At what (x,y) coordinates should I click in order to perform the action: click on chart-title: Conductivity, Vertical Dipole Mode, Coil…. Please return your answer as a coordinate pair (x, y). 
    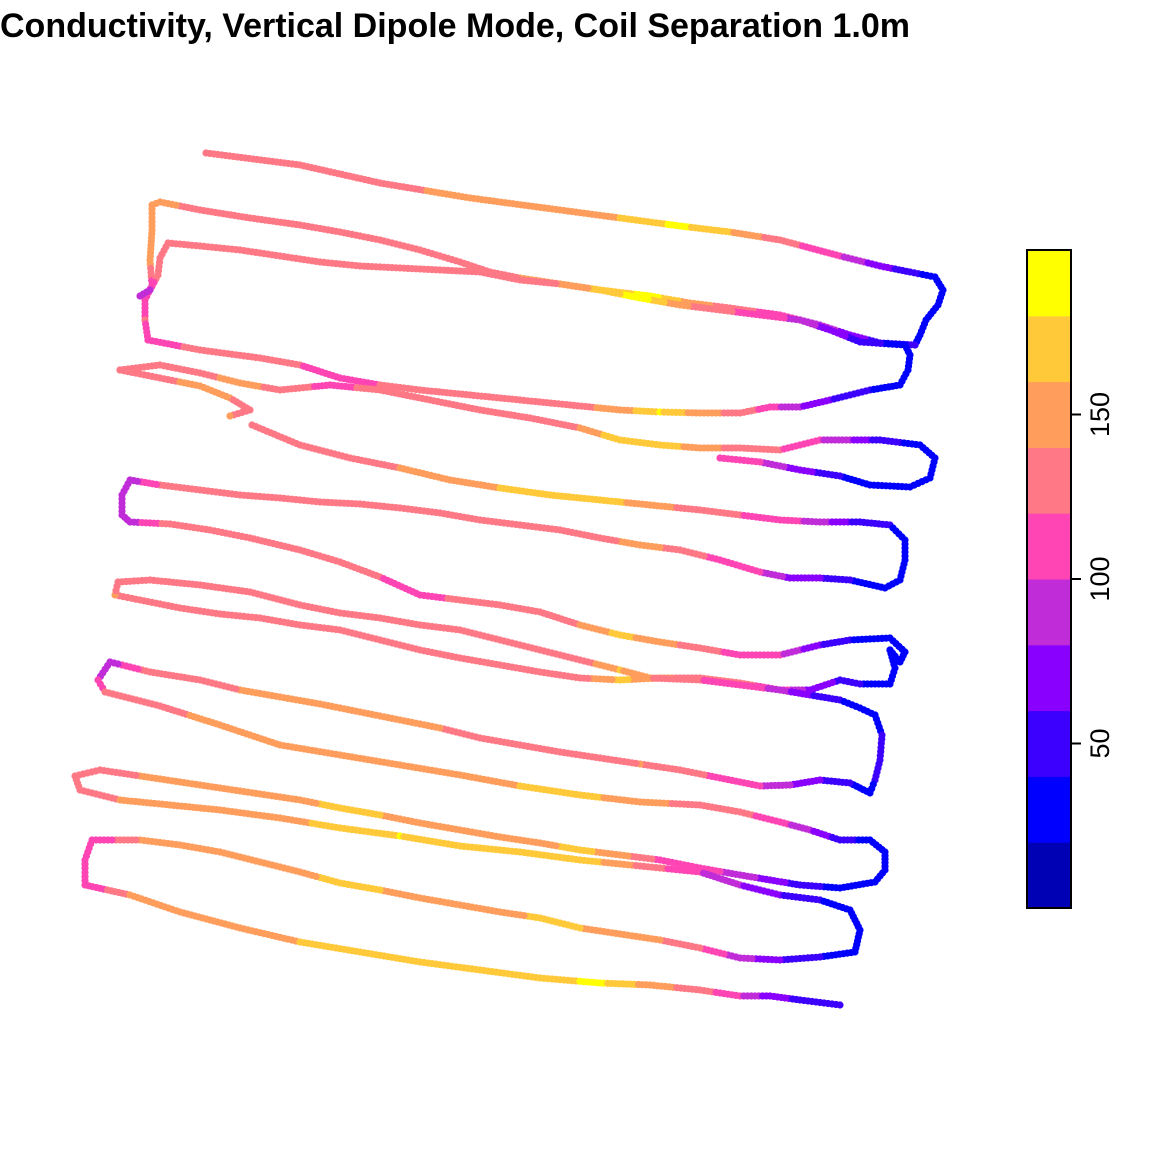
    Looking at the image, I should click on (455, 26).